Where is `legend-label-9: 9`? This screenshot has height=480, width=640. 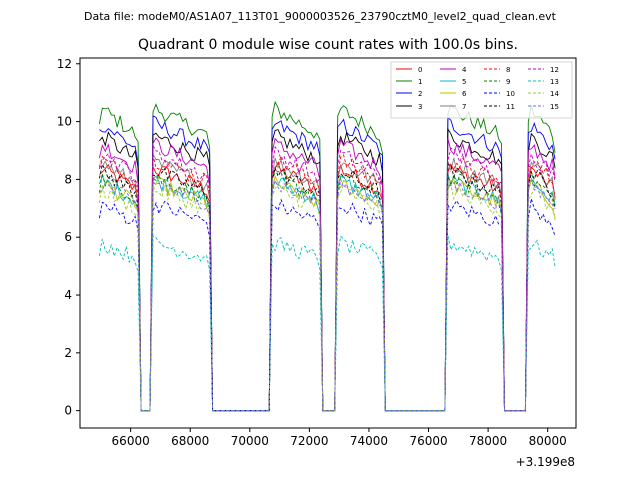
legend-label-9: 9 is located at coordinates (508, 82).